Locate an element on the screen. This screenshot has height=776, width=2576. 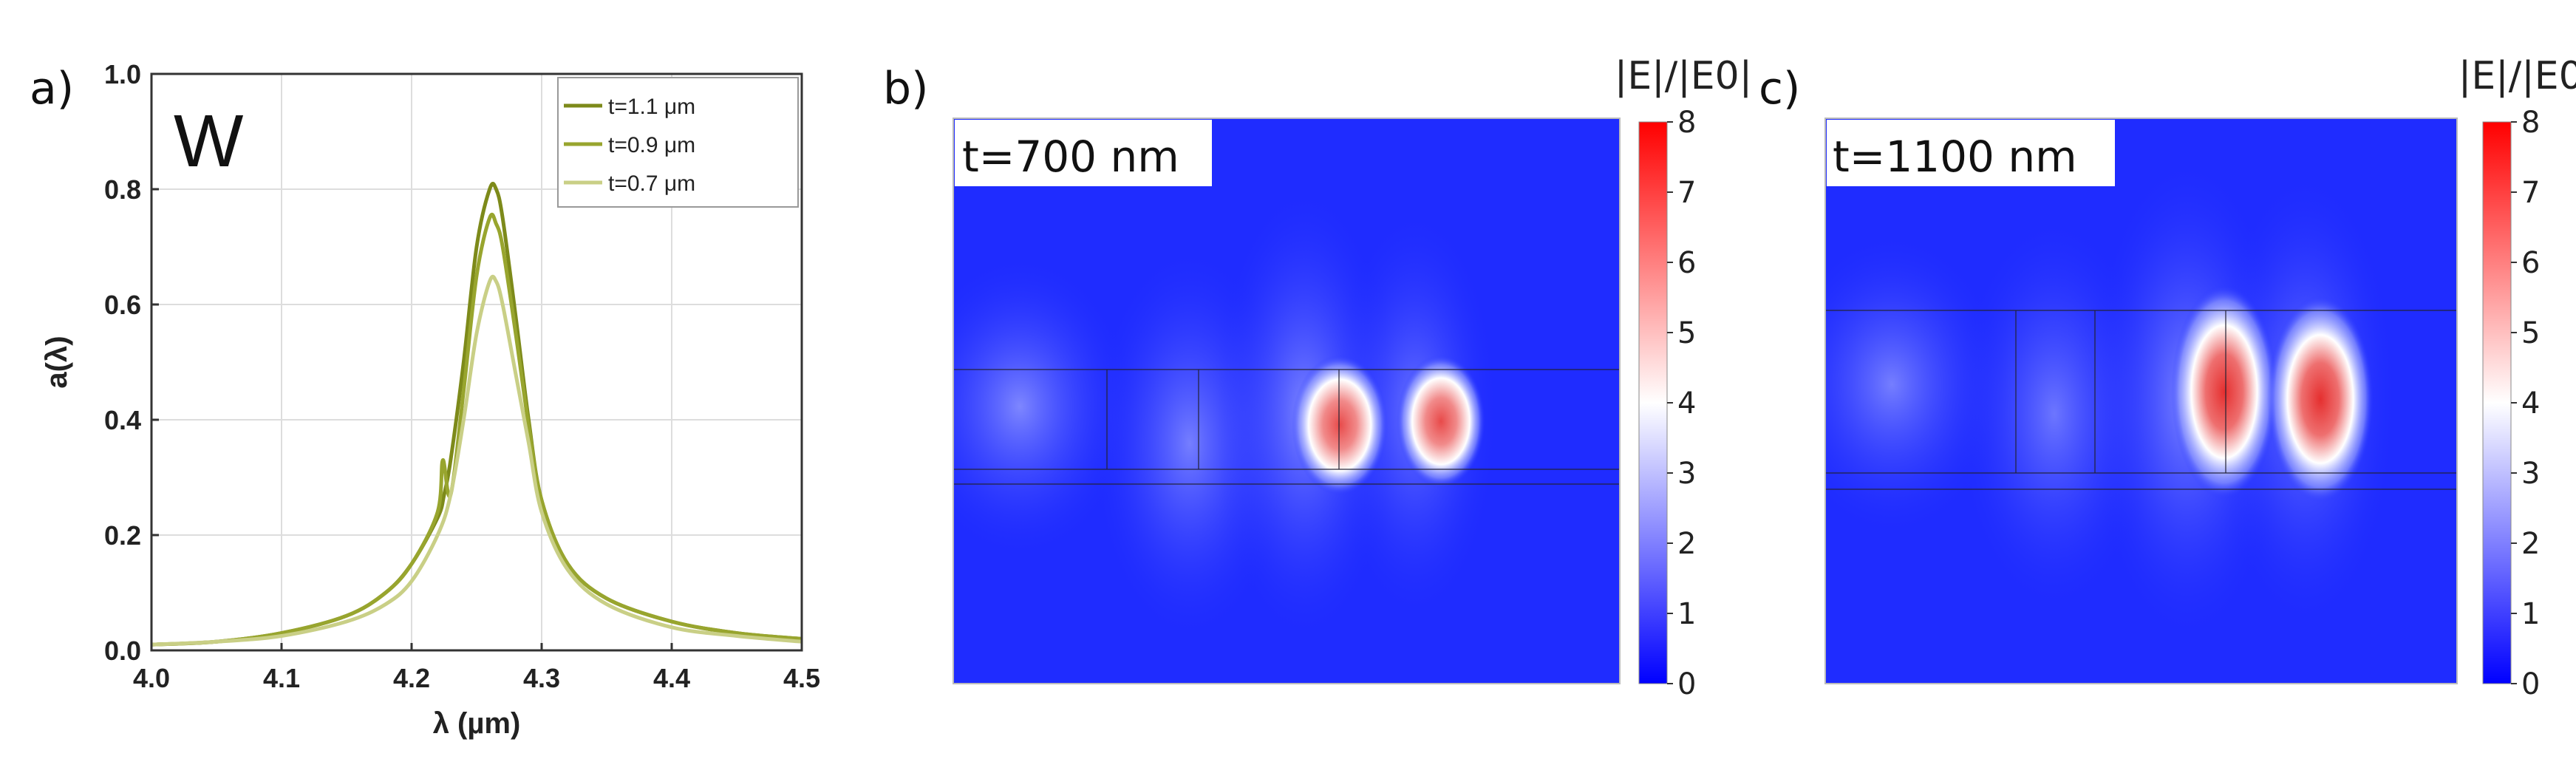
y-axis-label: a(λ) is located at coordinates (57, 362).